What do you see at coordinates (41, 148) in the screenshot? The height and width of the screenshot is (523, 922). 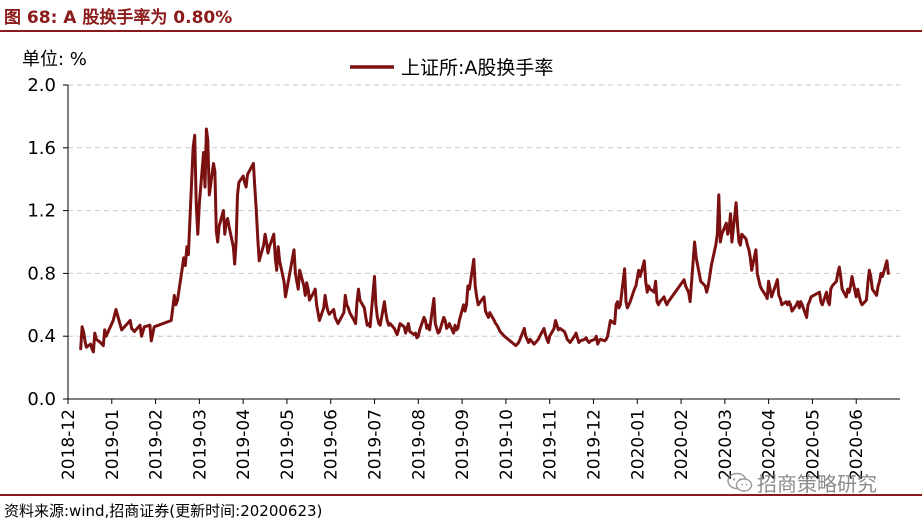 I see `y-tick-label: 1.6` at bounding box center [41, 148].